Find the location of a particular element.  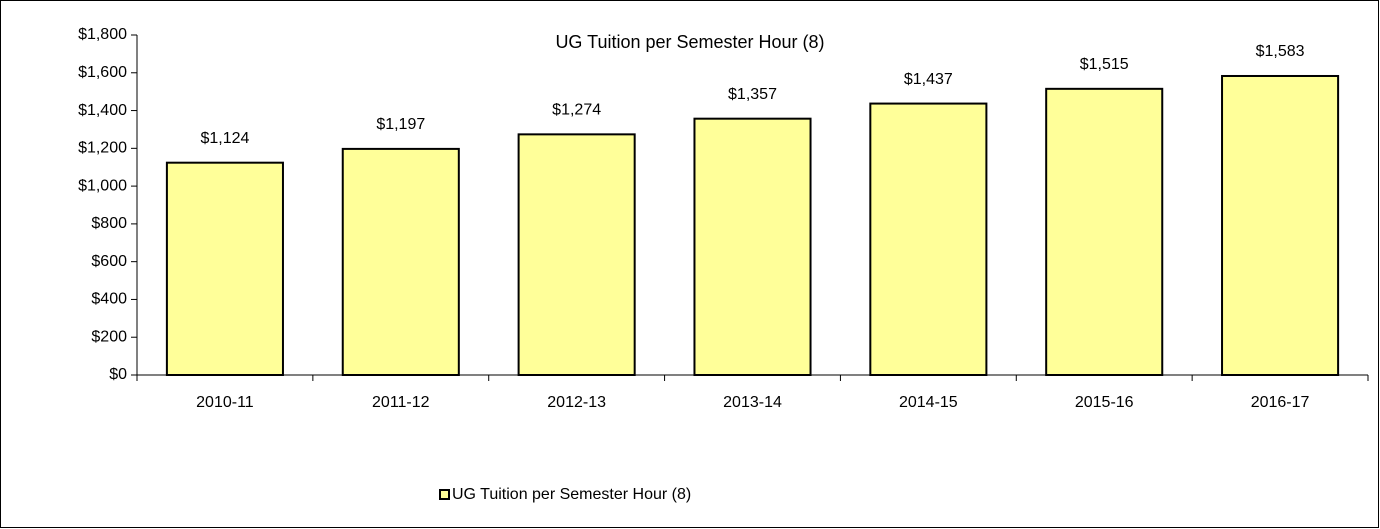

y-tick-label: $1,400 is located at coordinates (102, 110).